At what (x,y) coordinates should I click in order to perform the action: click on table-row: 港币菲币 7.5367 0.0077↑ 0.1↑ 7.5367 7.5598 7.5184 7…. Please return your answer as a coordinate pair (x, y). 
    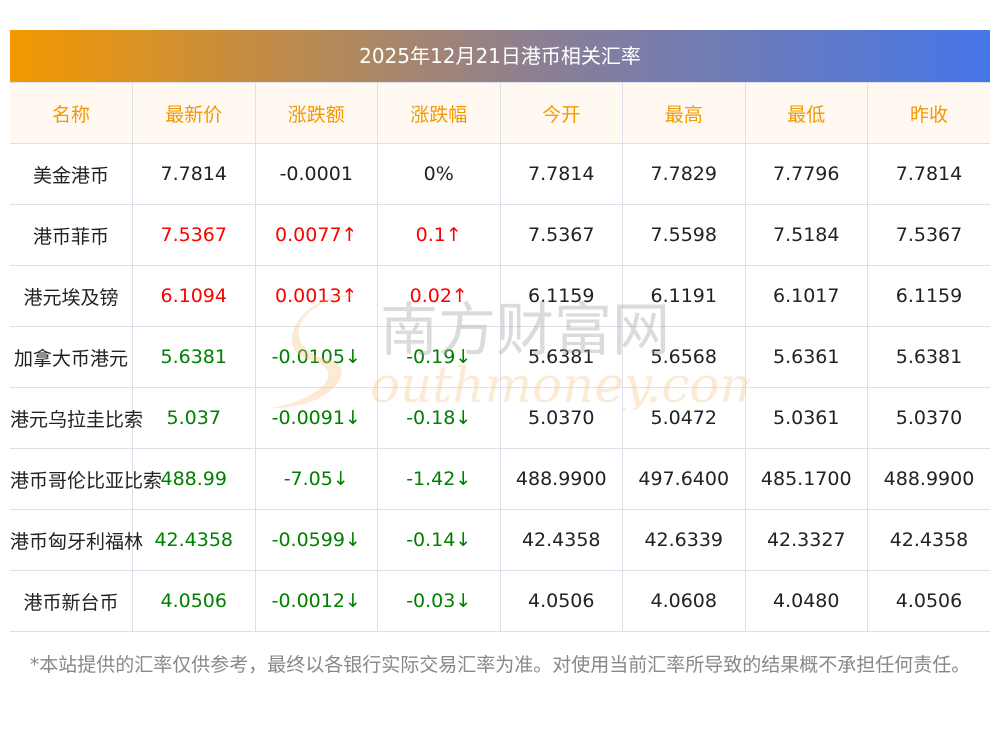
    Looking at the image, I should click on (500, 235).